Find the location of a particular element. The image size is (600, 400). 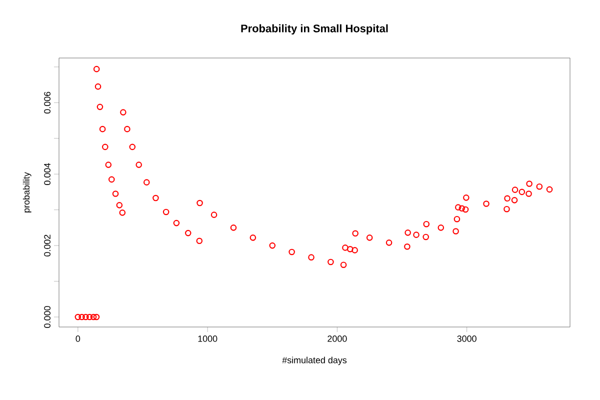

x-tick-label: 2000 is located at coordinates (337, 339).